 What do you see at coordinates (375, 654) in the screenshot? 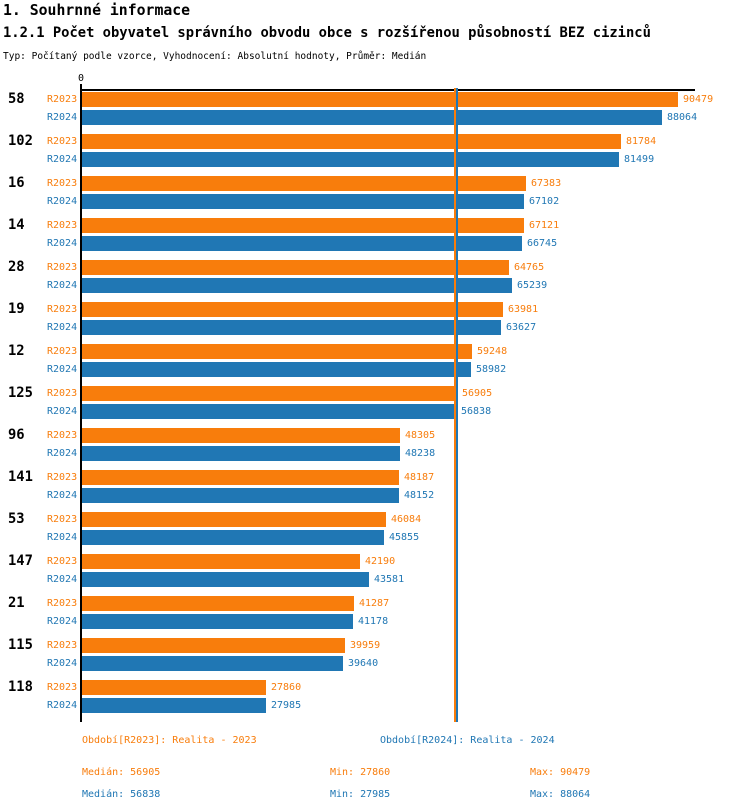
I see `bar-group: 115 R2023 39959 R2024 39640` at bounding box center [375, 654].